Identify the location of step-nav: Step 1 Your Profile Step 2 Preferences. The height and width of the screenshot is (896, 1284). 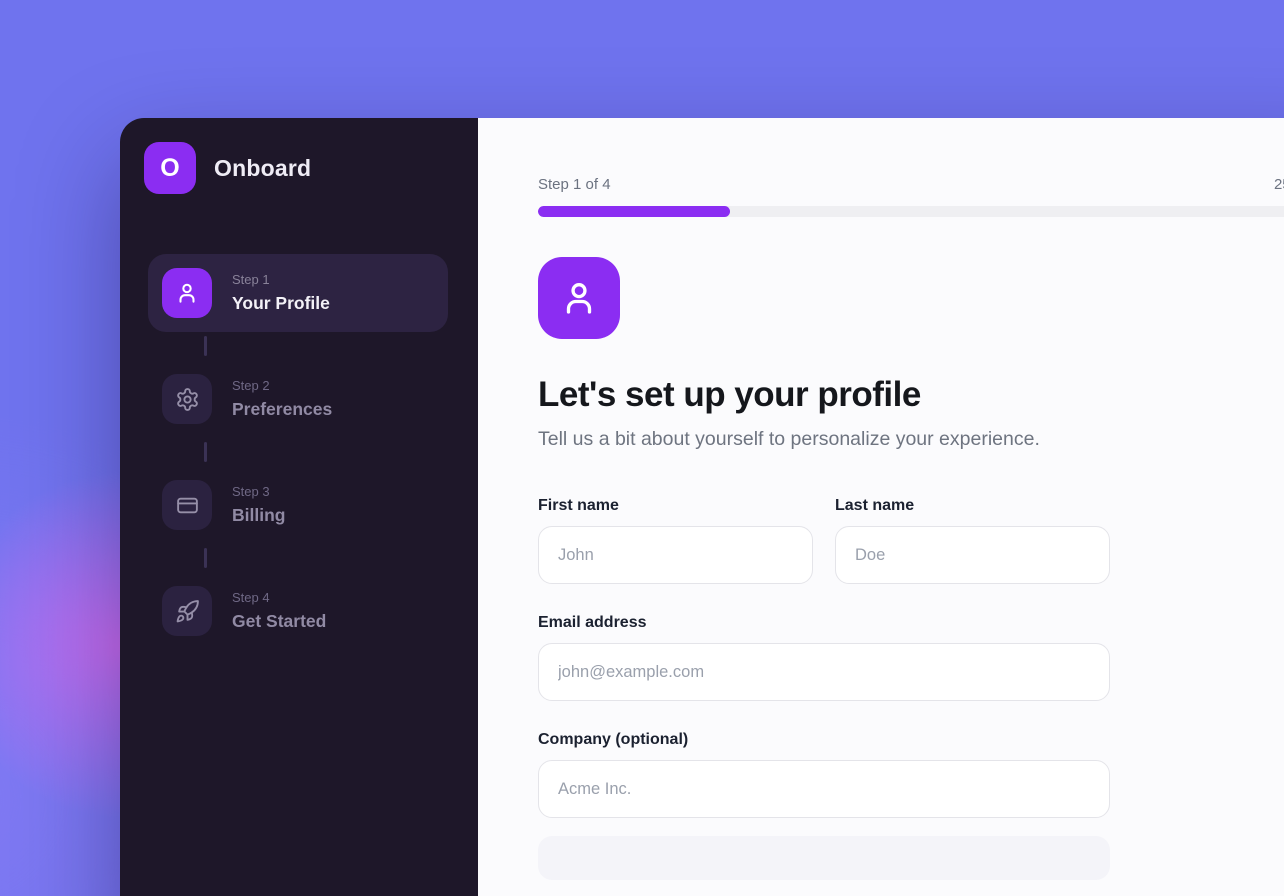
(297, 452).